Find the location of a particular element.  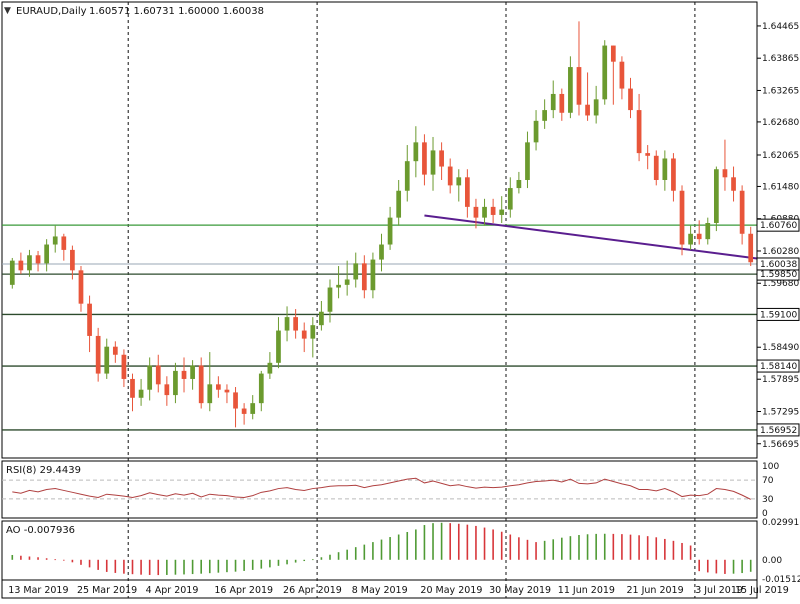

trend-line is located at coordinates (591, 237).